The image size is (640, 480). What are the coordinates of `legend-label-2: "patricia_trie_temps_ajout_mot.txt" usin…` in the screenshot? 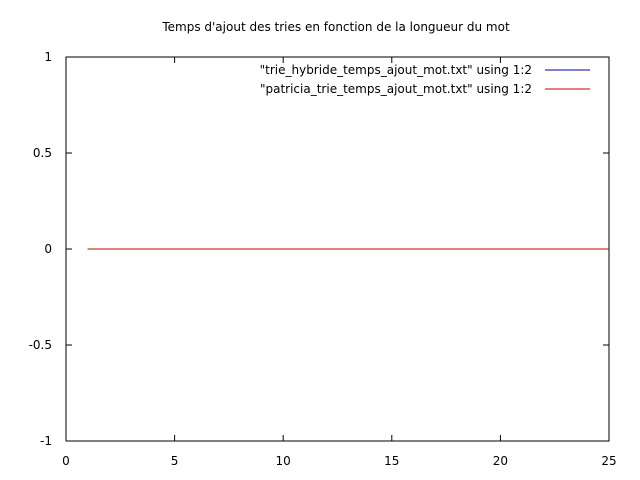 It's located at (396, 89).